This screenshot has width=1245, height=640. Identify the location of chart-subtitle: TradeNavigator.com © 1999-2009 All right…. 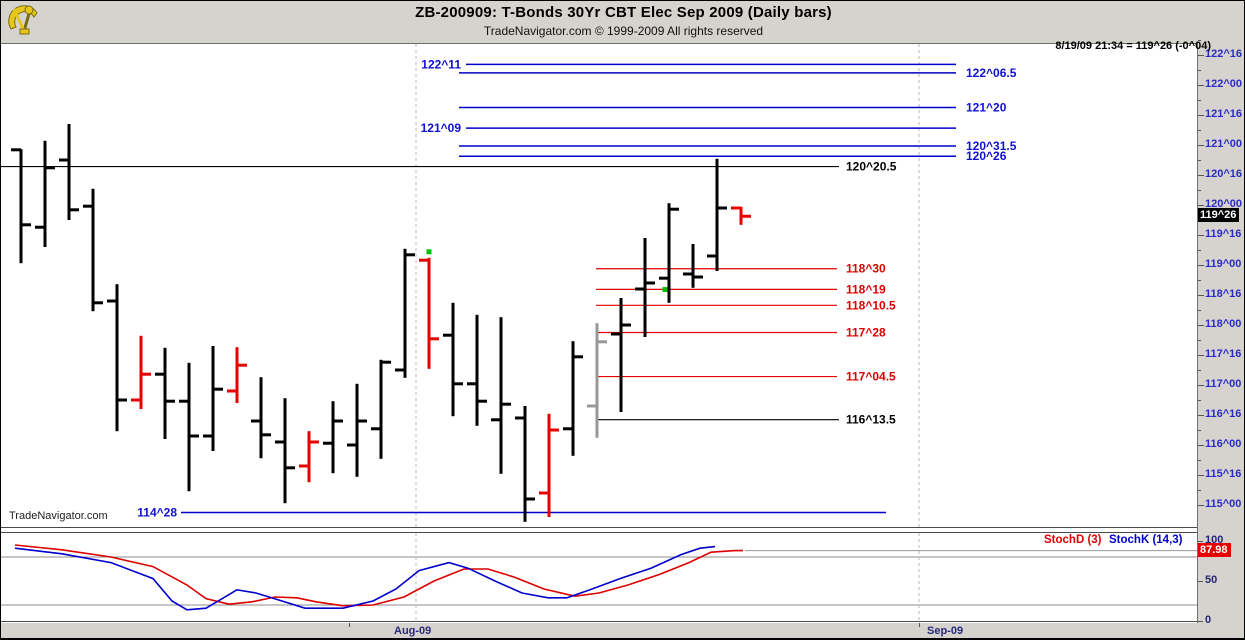
(623, 31).